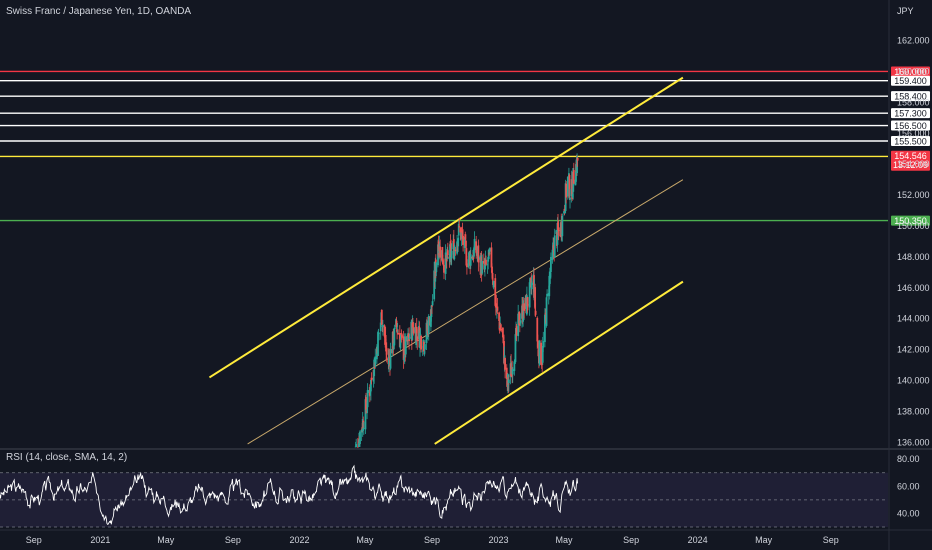 The image size is (932, 550). I want to click on price-tick-label: 138.000, so click(913, 411).